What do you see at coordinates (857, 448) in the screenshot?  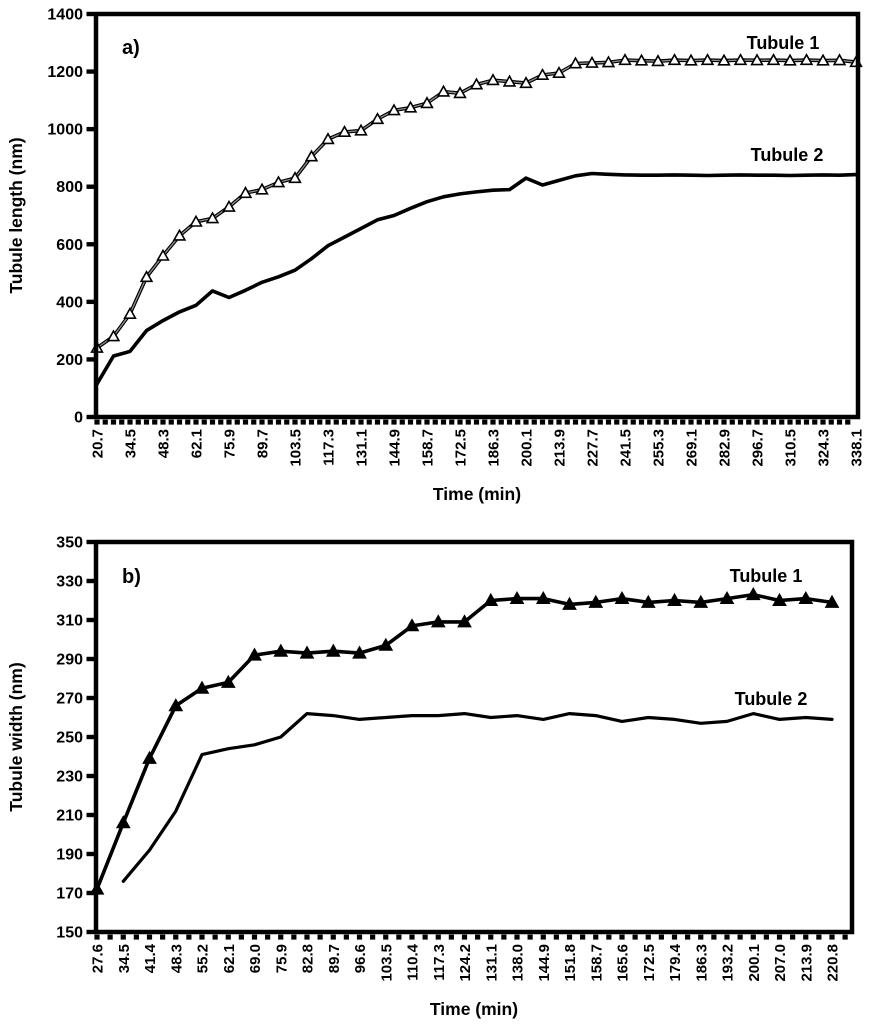 I see `x-tick-label: 338.1` at bounding box center [857, 448].